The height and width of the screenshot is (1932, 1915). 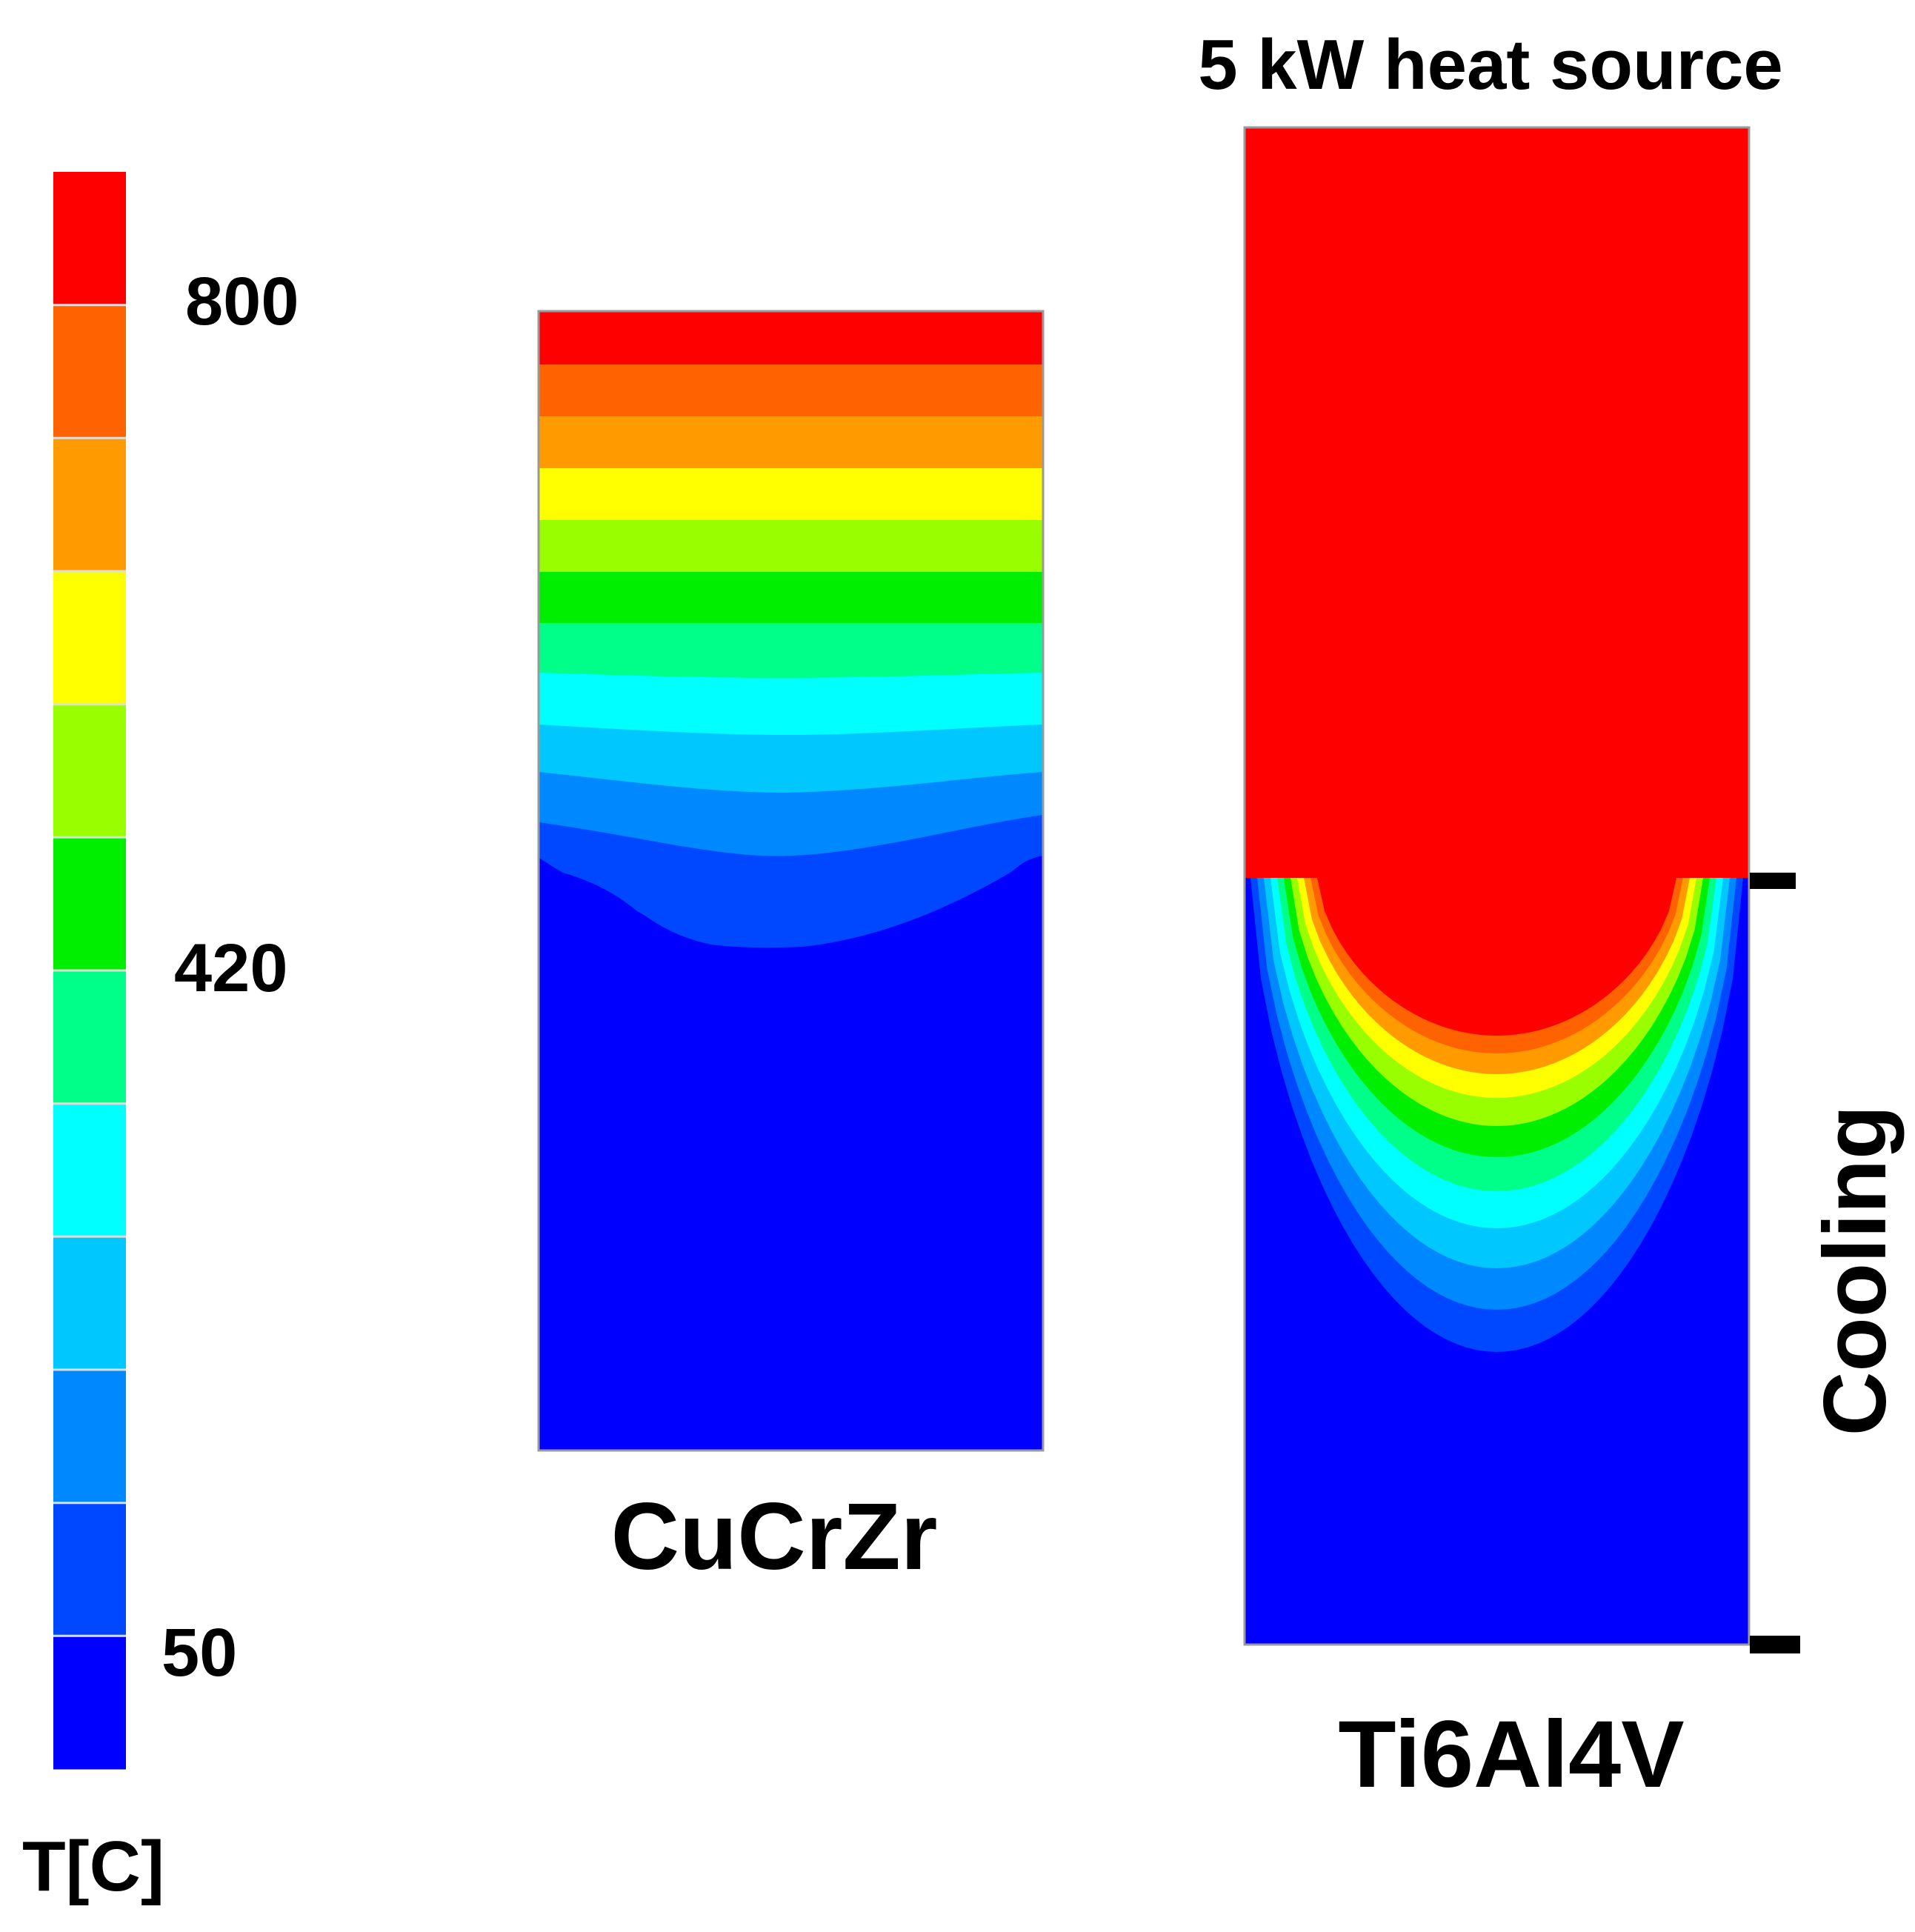 I want to click on colorbar-tick-50: 50, so click(x=199, y=1653).